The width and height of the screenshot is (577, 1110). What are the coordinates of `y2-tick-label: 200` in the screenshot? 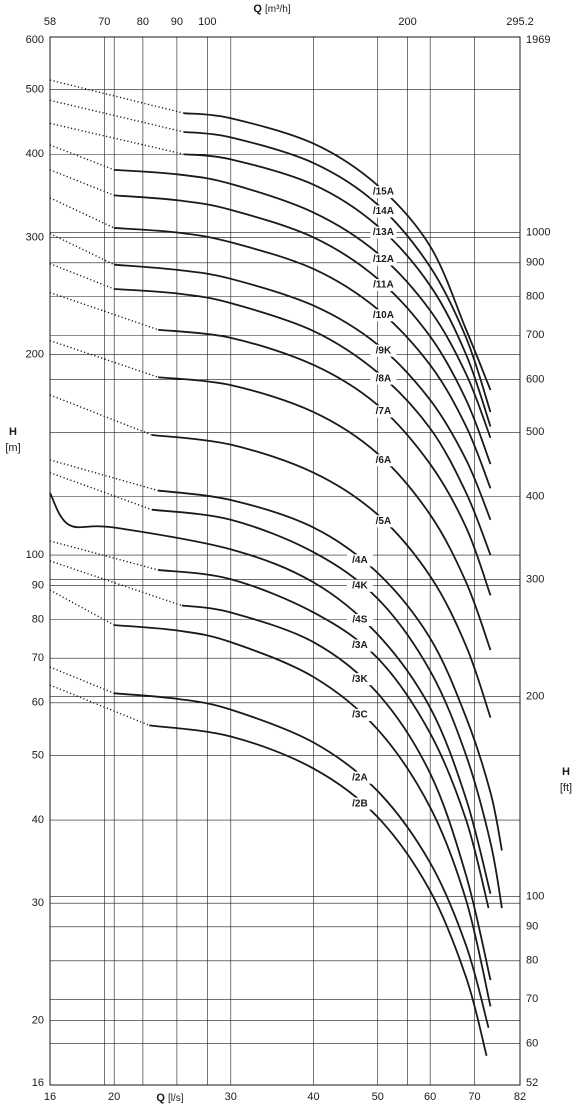 It's located at (535, 696).